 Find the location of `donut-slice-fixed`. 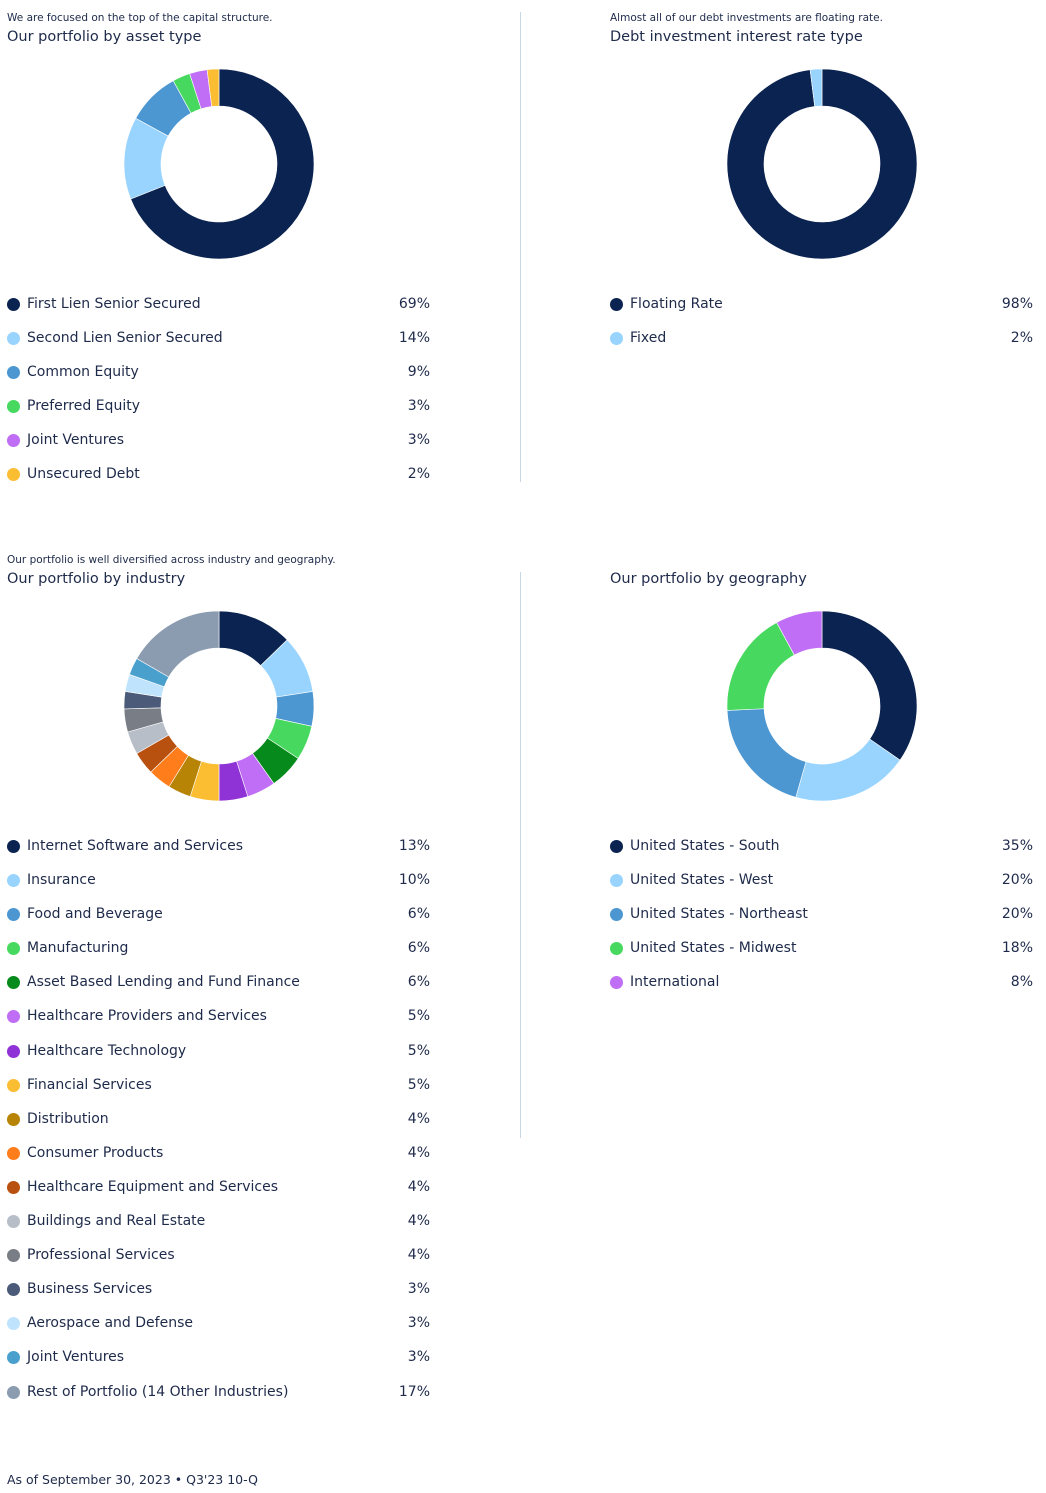

donut-slice-fixed is located at coordinates (816, 87).